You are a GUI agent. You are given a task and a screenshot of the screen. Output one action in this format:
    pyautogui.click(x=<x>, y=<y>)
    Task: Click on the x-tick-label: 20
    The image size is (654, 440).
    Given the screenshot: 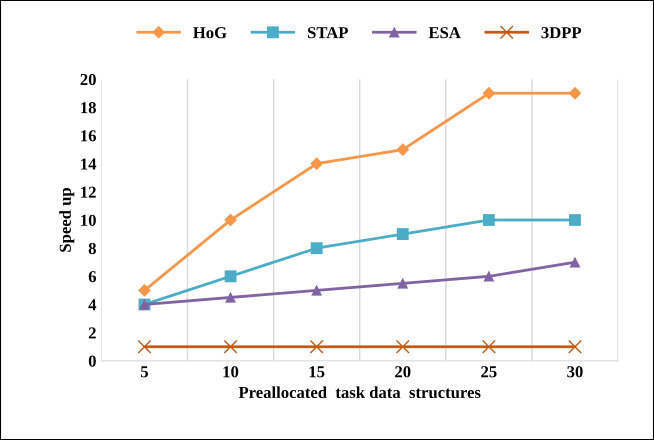 What is the action you would take?
    pyautogui.click(x=402, y=372)
    